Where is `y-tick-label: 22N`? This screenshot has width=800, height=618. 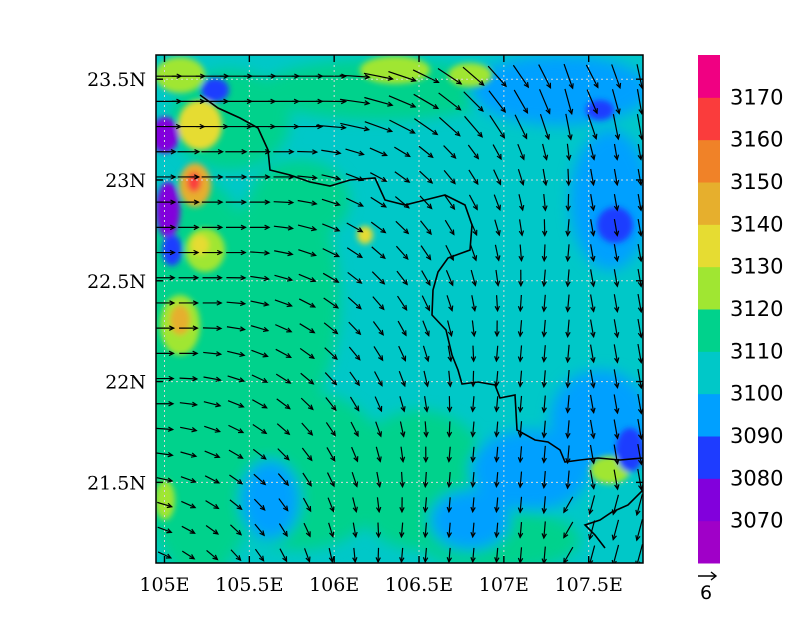 y-tick-label: 22N is located at coordinates (125, 383).